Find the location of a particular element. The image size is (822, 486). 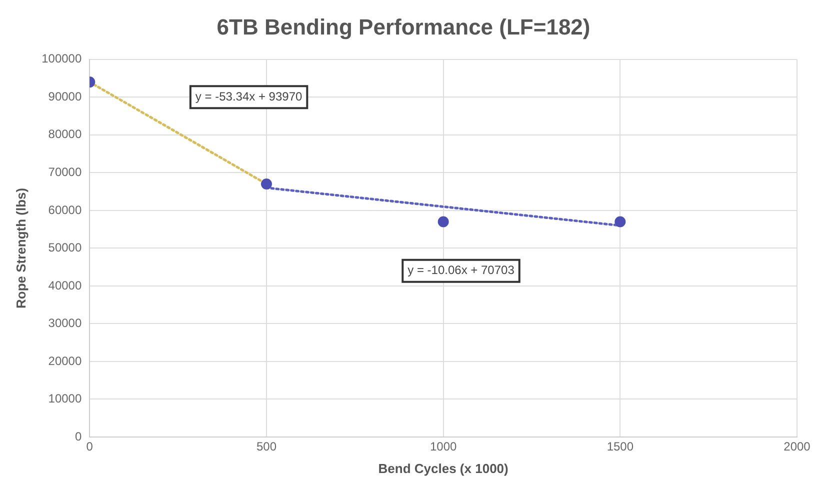

x-tick-label: 2000 is located at coordinates (797, 447).